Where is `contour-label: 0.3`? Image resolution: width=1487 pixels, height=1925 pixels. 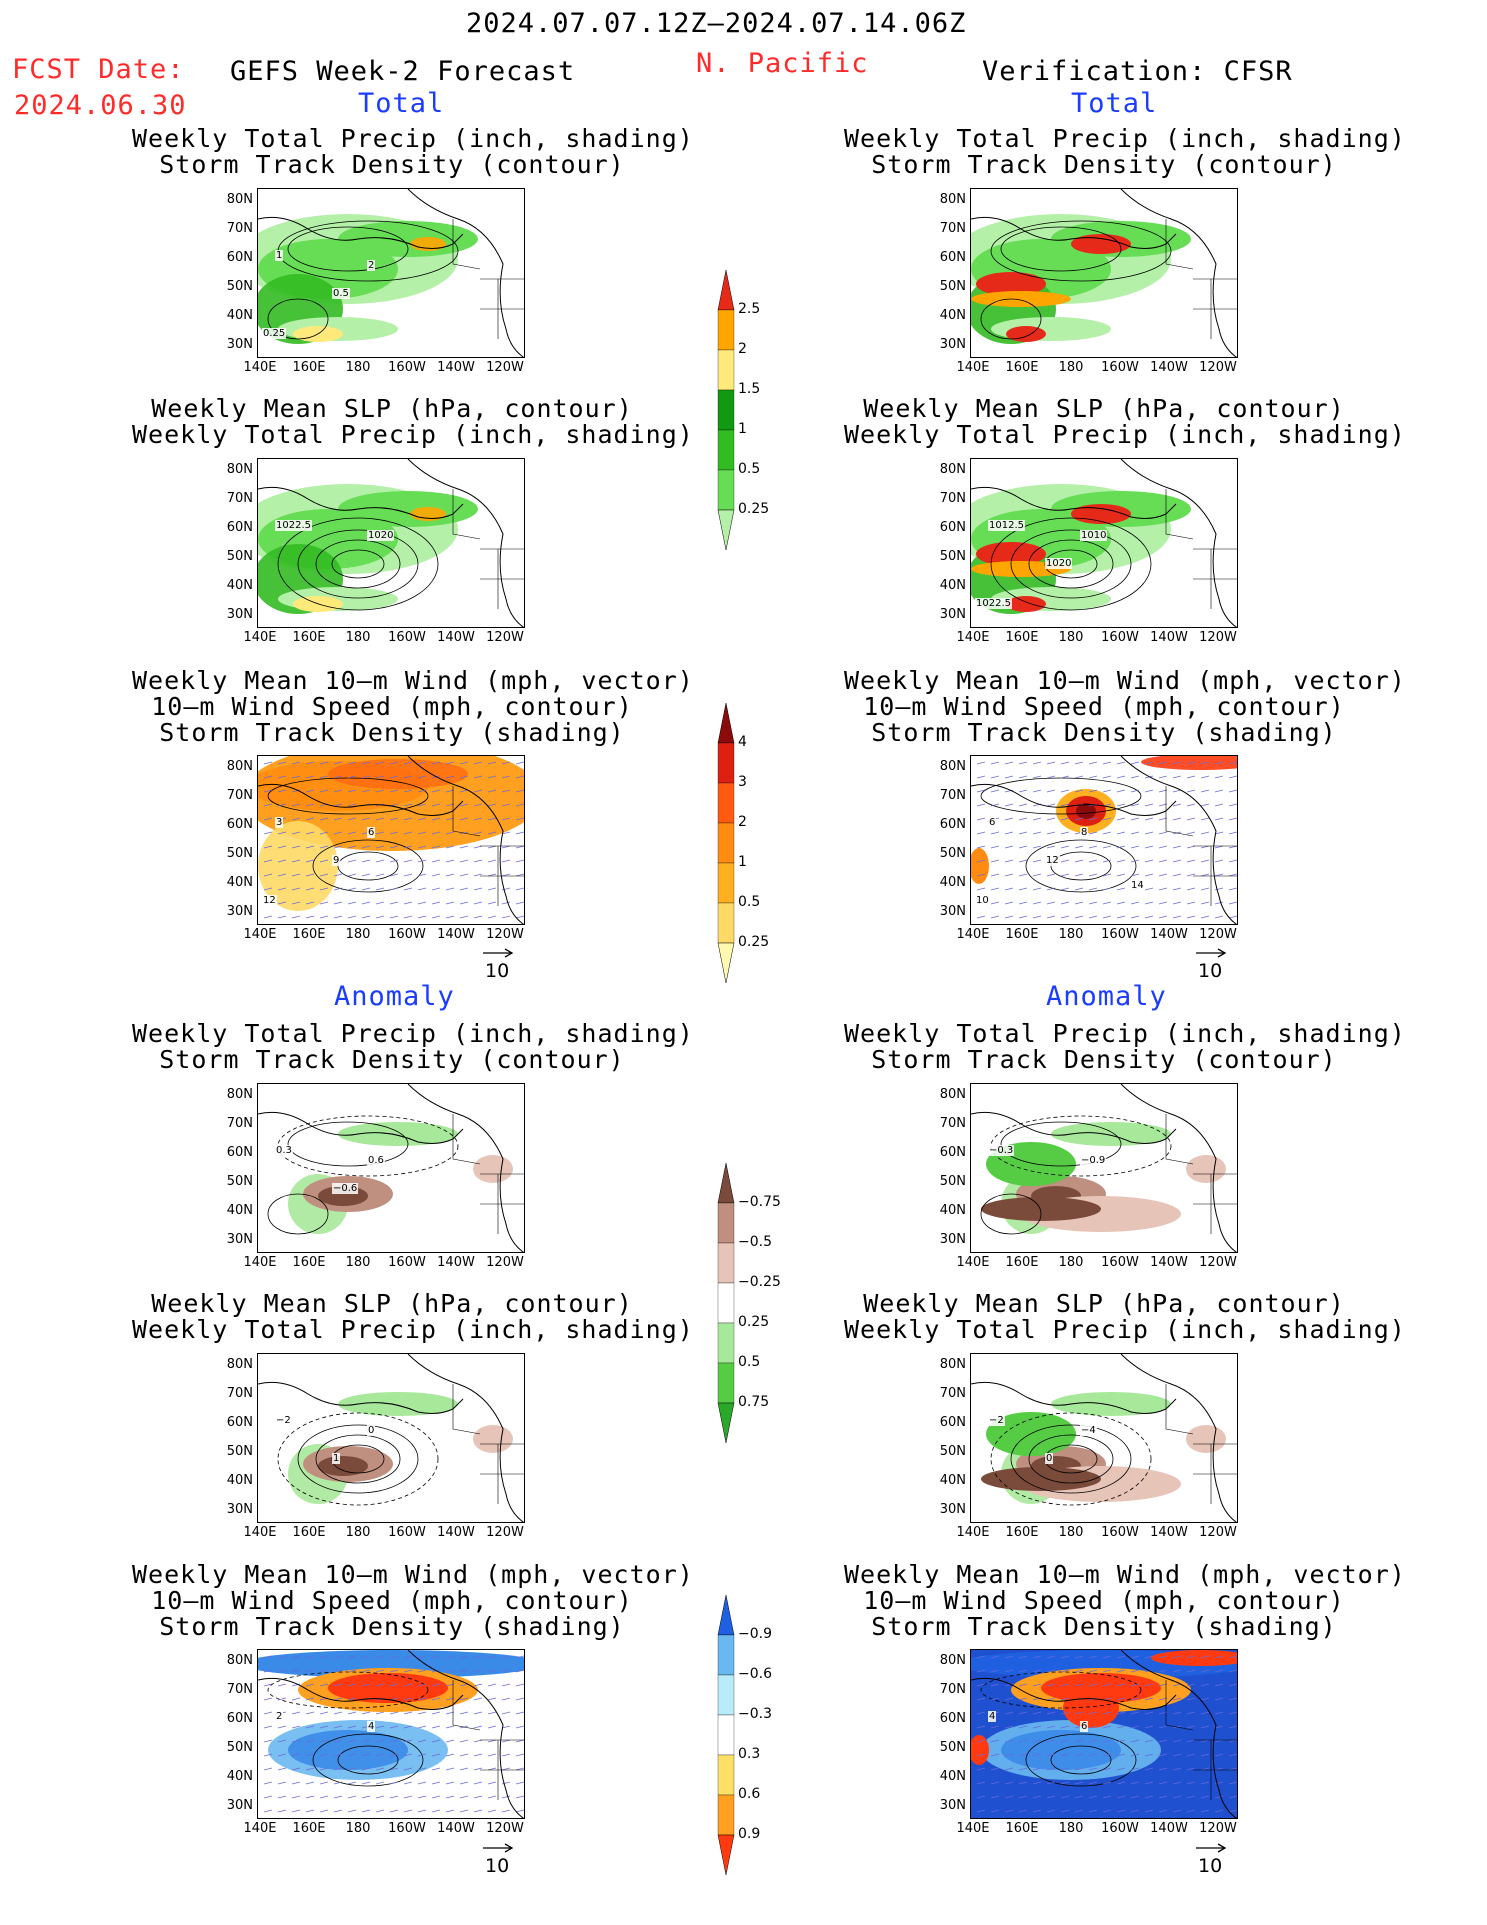
contour-label: 0.3 is located at coordinates (284, 1150).